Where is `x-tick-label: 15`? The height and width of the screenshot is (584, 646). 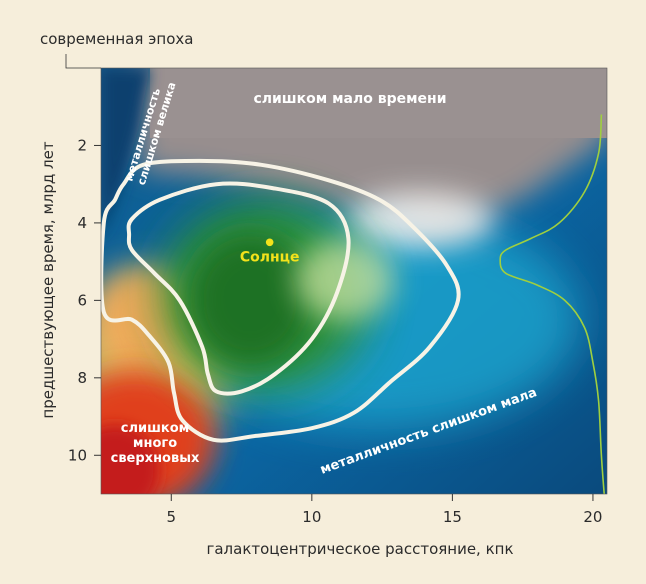 x-tick-label: 15 is located at coordinates (452, 517).